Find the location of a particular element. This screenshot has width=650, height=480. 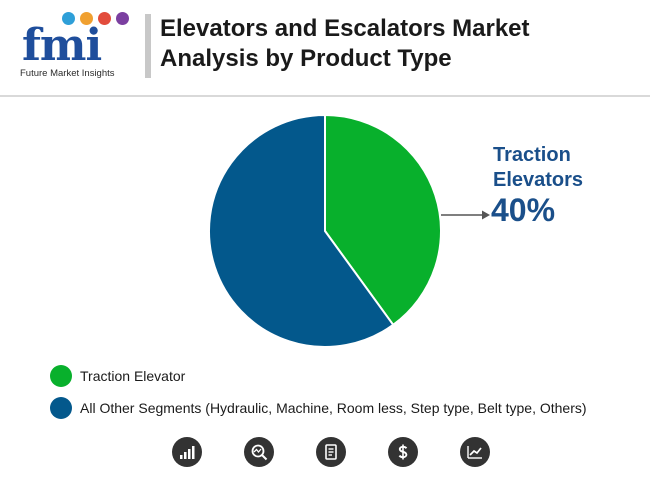

title-accent-bar is located at coordinates (148, 46).